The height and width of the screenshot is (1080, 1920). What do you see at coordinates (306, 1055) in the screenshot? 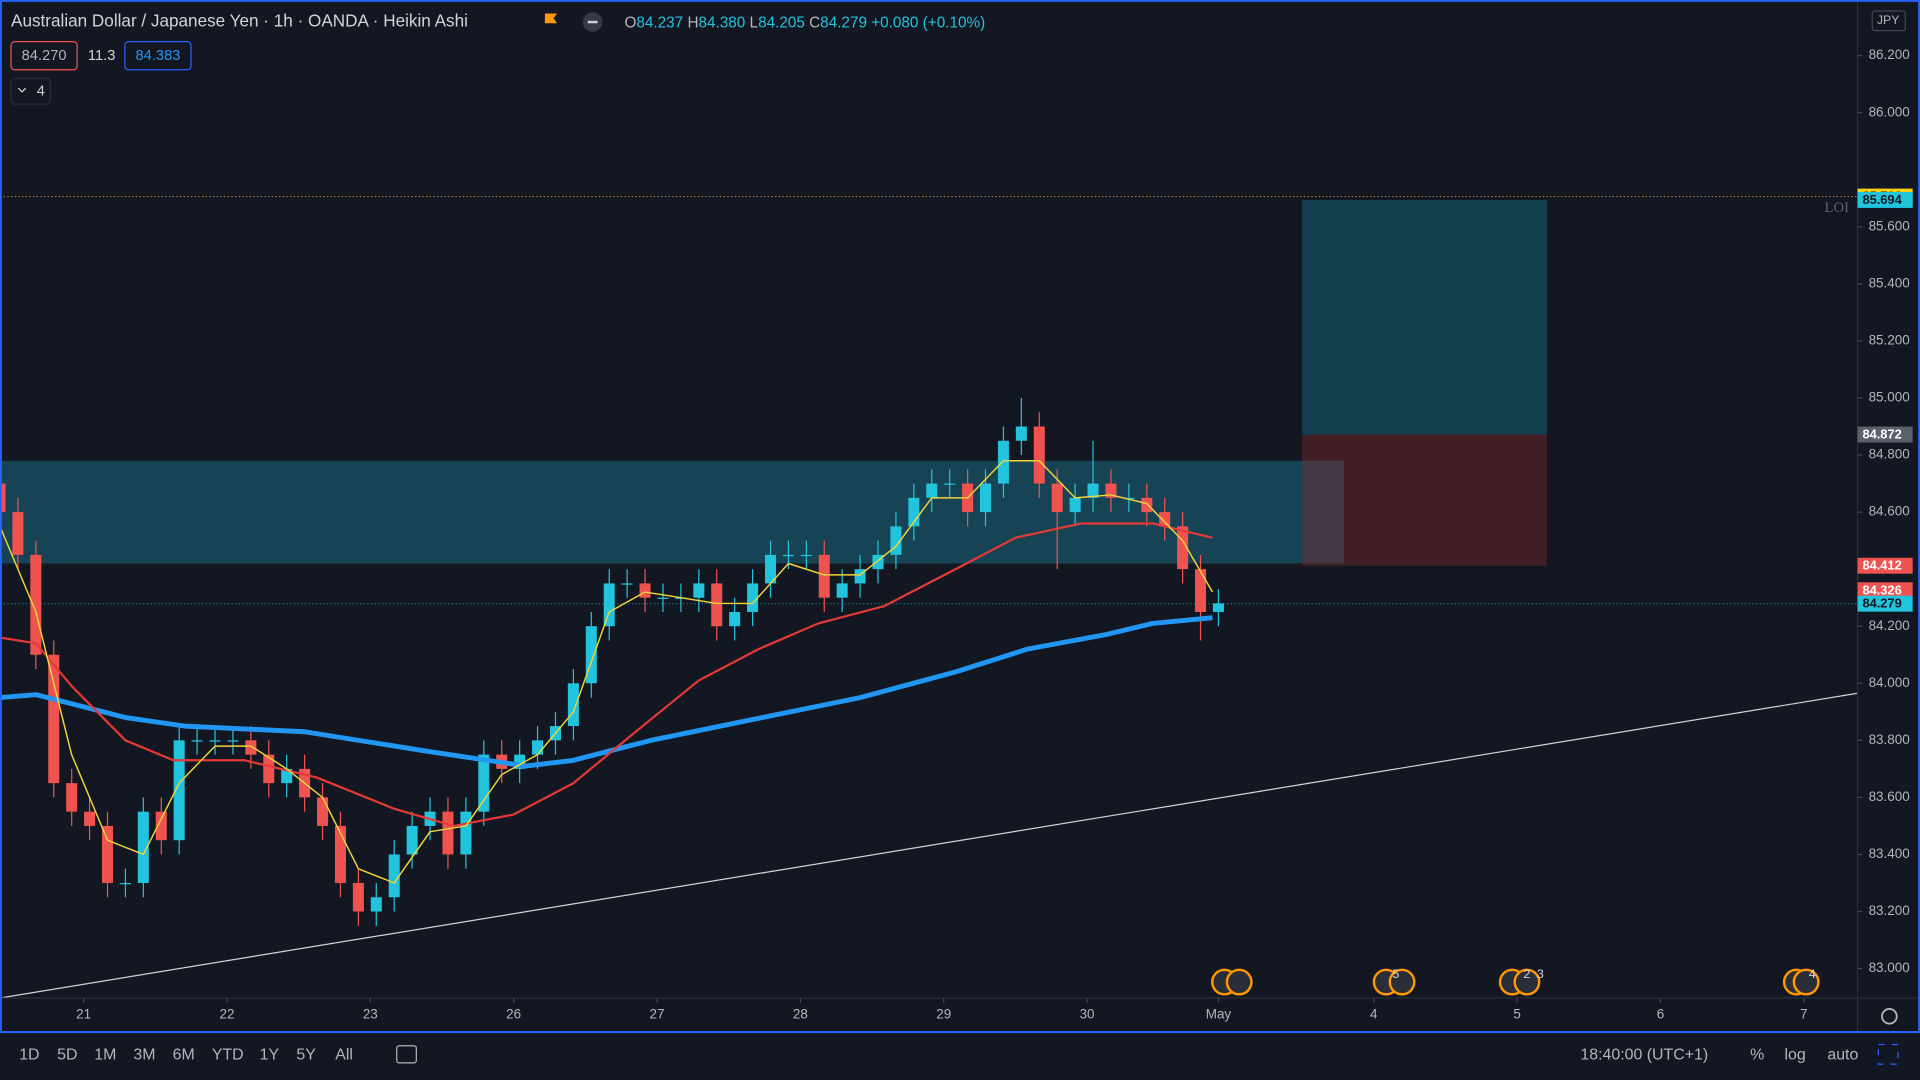
I see `range-button: 5Y` at bounding box center [306, 1055].